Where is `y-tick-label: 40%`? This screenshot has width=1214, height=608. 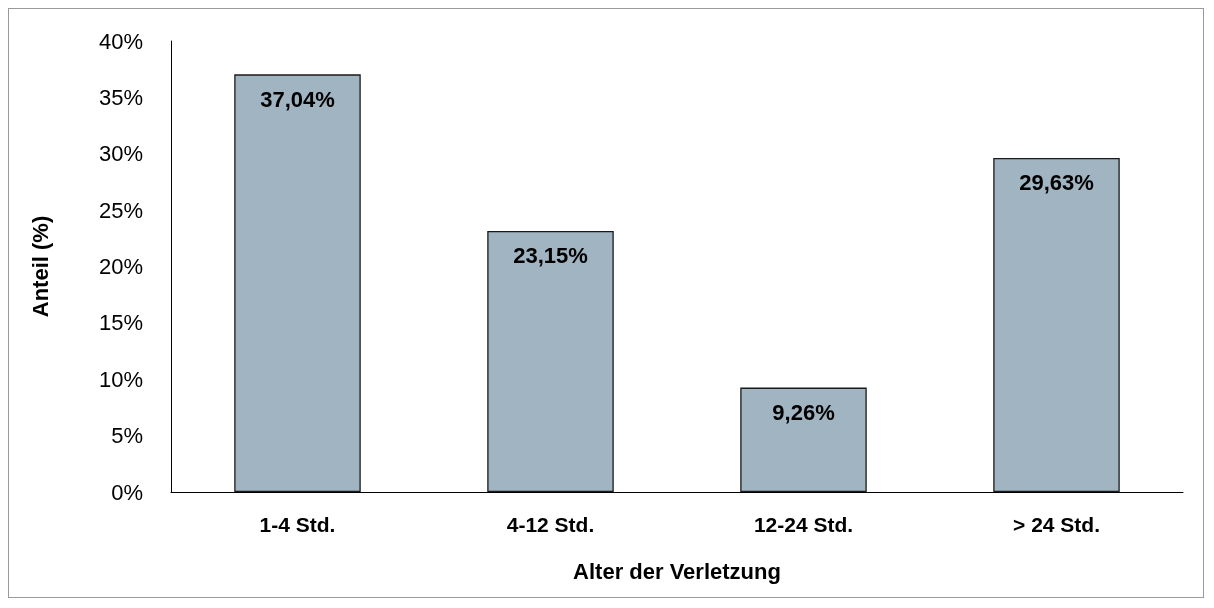
y-tick-label: 40% is located at coordinates (120, 41).